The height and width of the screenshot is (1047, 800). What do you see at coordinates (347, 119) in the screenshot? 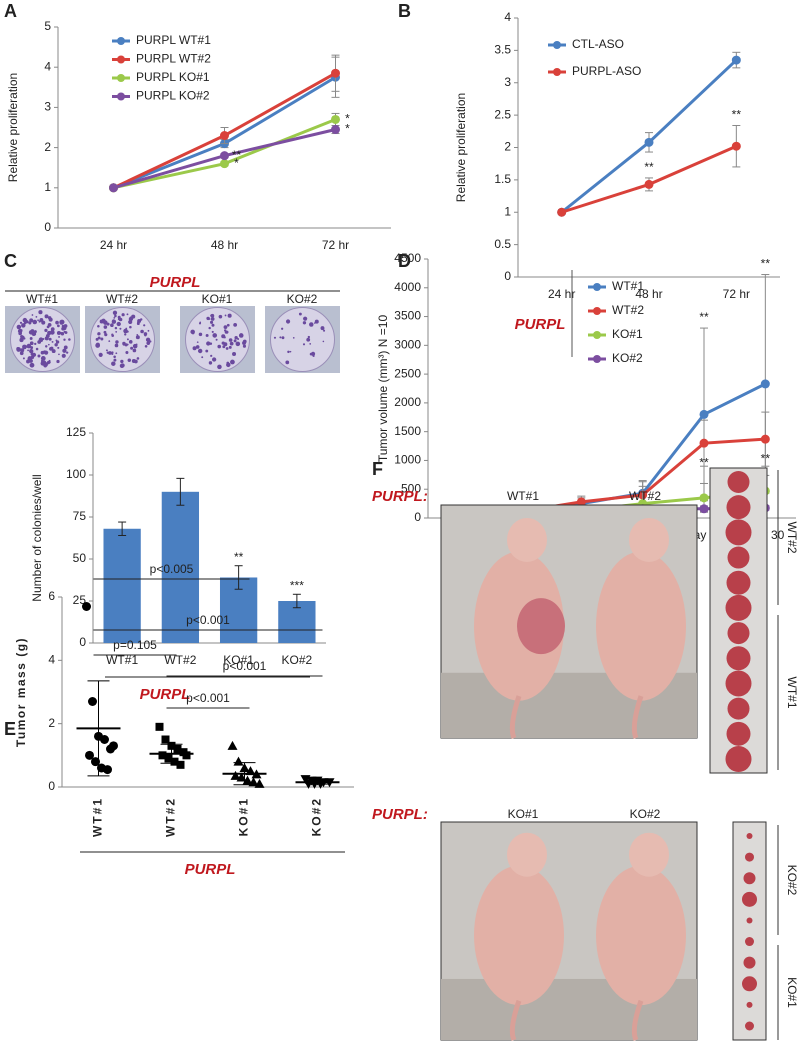
I see `significance: *` at bounding box center [347, 119].